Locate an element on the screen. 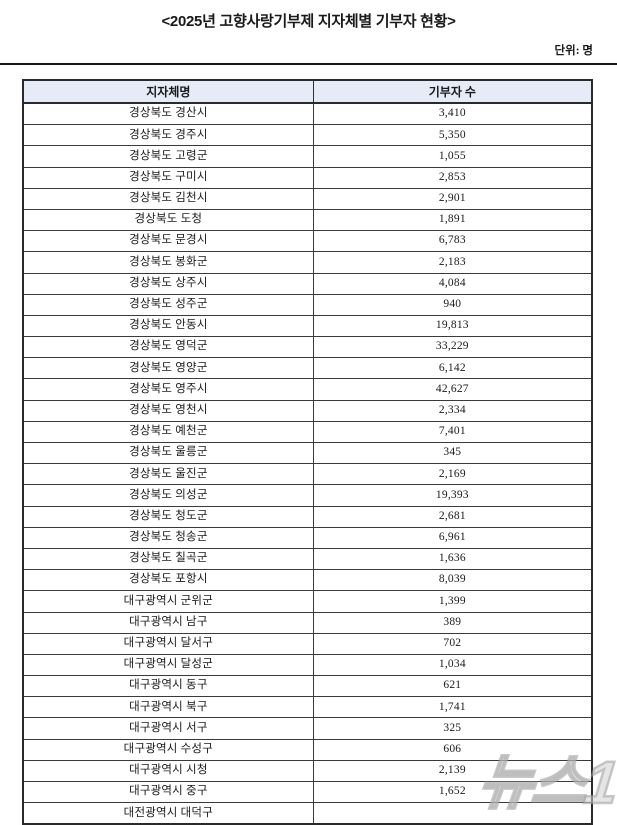 This screenshot has height=825, width=617. donor-count-cell: 7,401 is located at coordinates (452, 432).